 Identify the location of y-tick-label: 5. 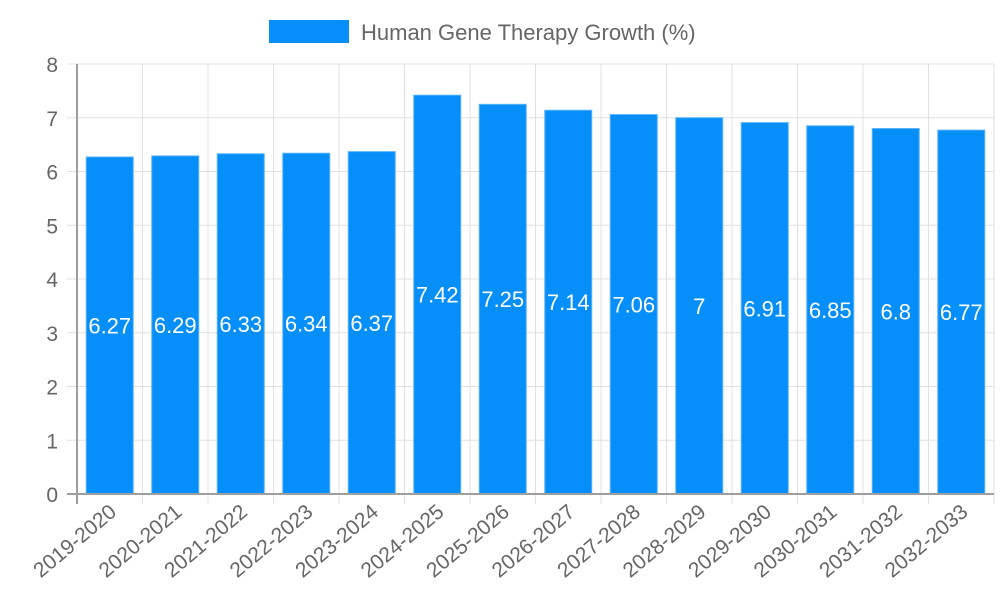
(52, 226).